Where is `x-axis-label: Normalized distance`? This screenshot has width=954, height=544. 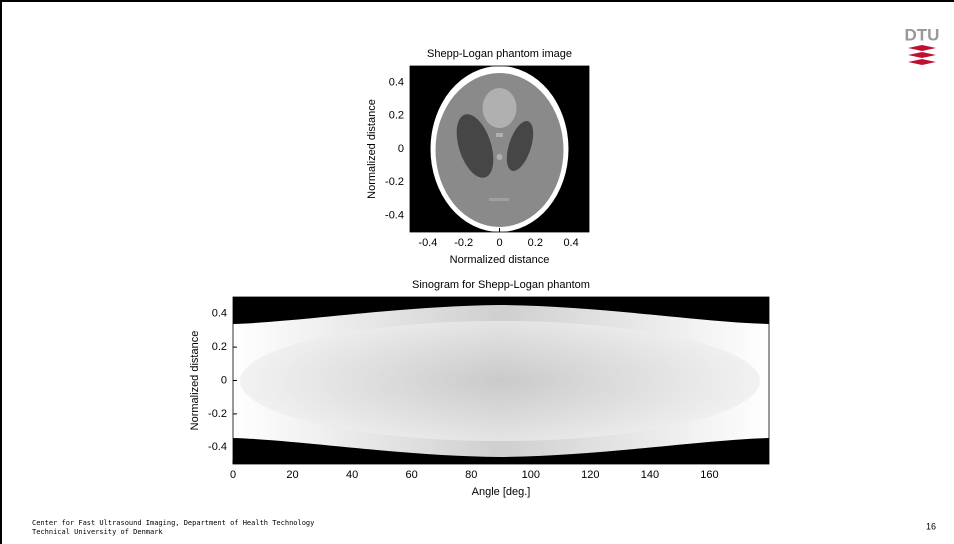
x-axis-label: Normalized distance is located at coordinates (500, 260).